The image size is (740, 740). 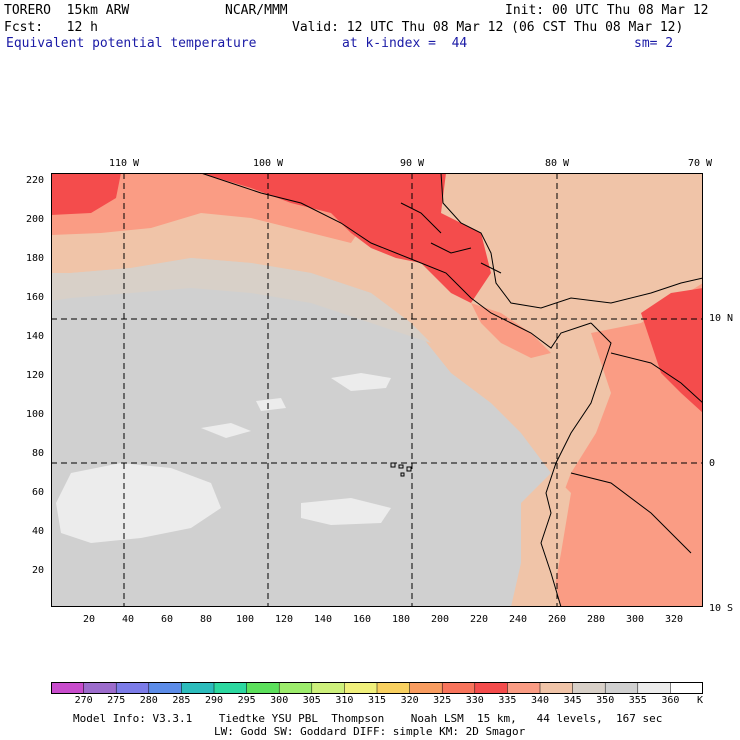 I want to click on caribbean-coastline, so click(x=571, y=241).